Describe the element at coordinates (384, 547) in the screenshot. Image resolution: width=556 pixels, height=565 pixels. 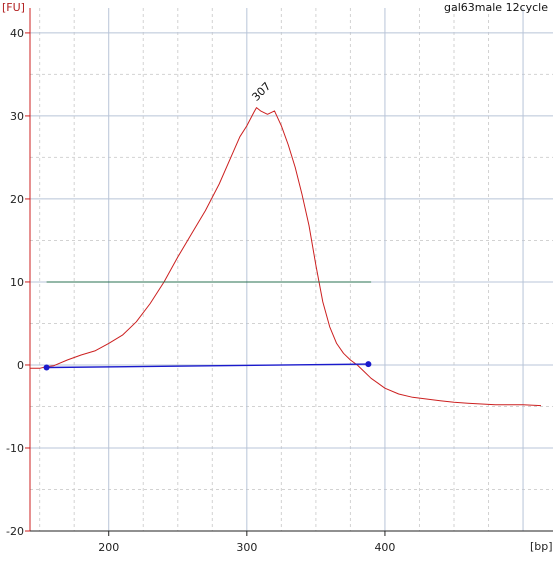
I see `x-tick-label: 400` at that location.